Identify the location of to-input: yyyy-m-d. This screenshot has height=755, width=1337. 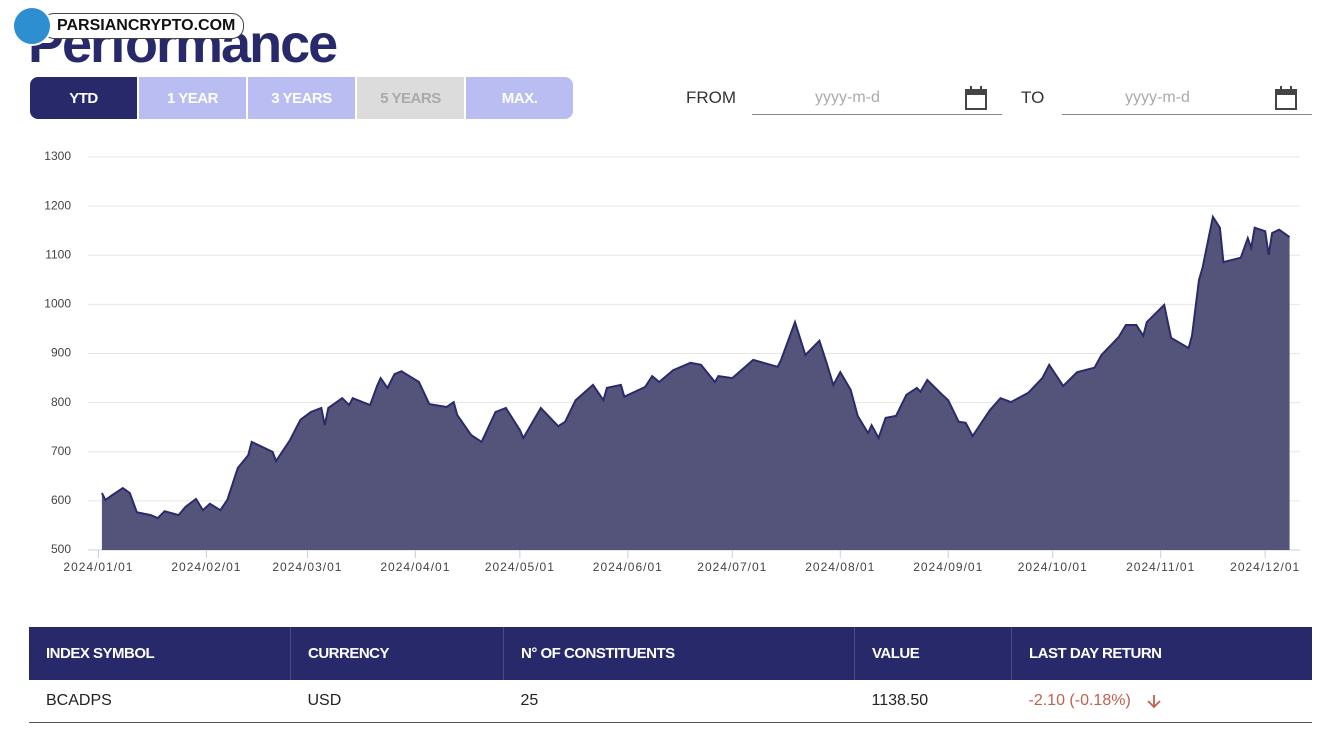
(1187, 97).